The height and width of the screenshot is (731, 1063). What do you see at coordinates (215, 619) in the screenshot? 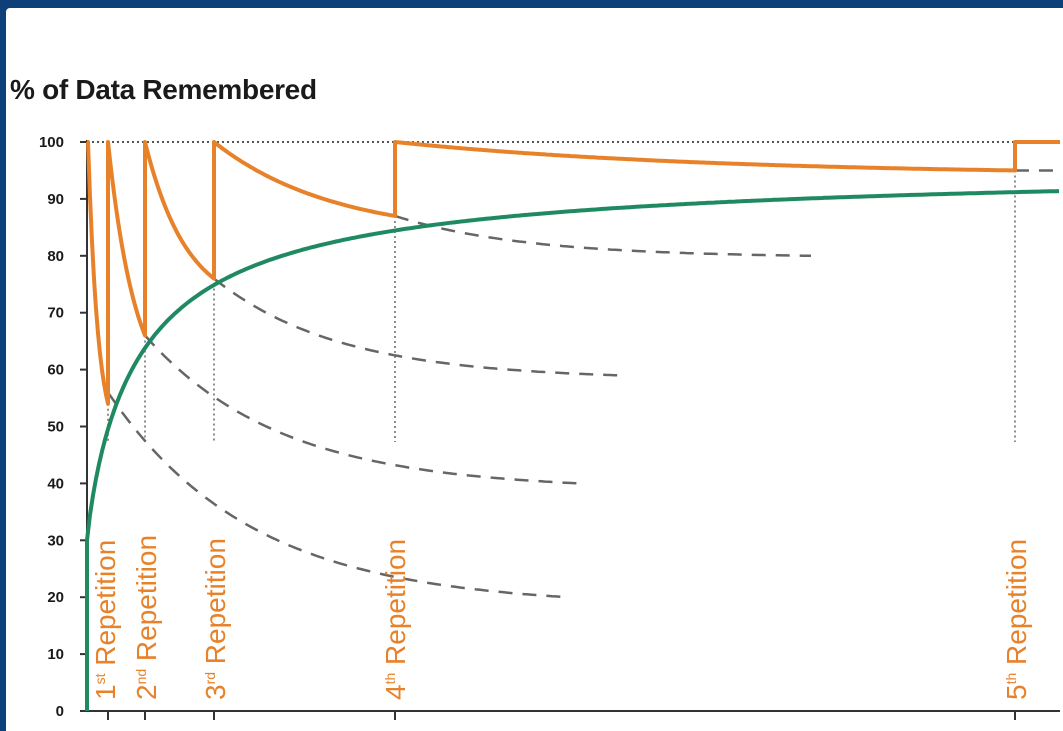
I see `repetition-label-3: 3rd Repetition` at bounding box center [215, 619].